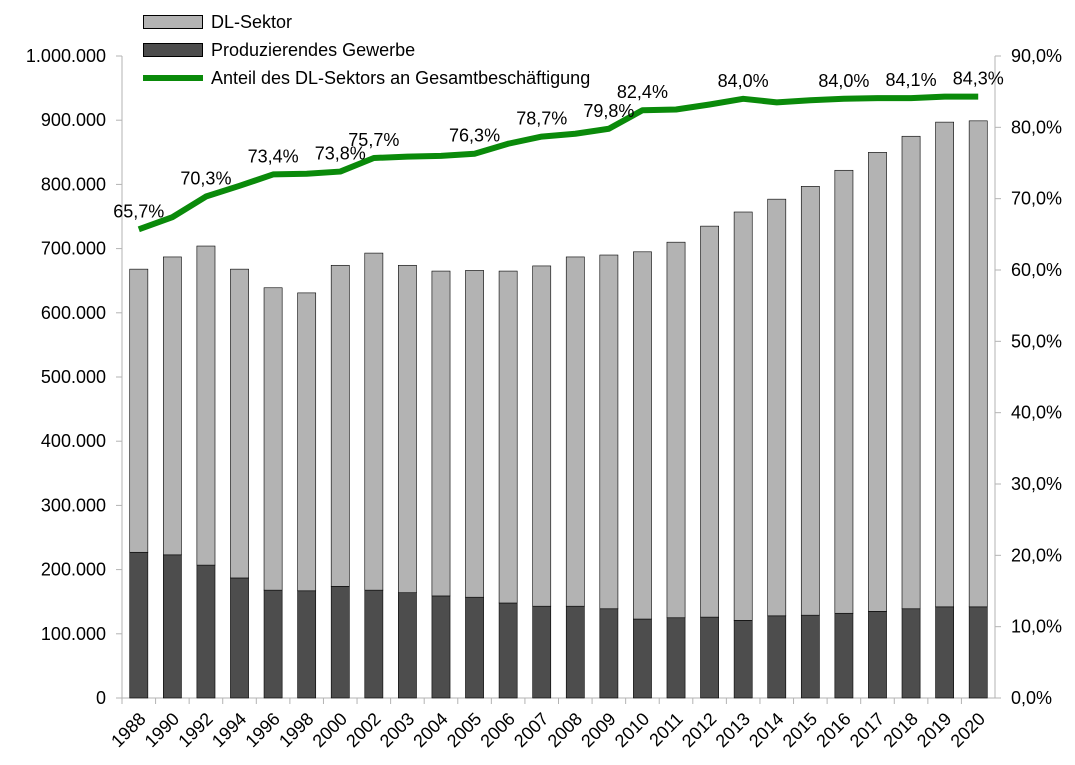 The height and width of the screenshot is (765, 1075). I want to click on y2-tick-label: 60,0%, so click(1036, 270).